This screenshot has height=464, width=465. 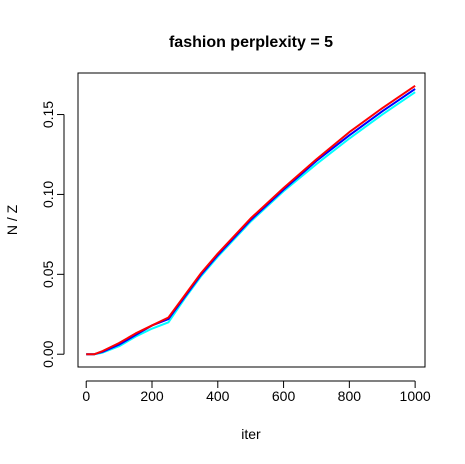 What do you see at coordinates (48, 194) in the screenshot?
I see `y-tick-label: 0.10` at bounding box center [48, 194].